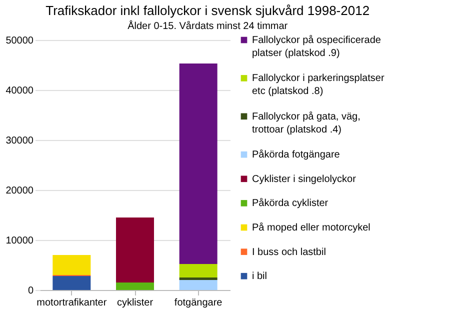 Image resolution: width=450 pixels, height=330 pixels. I want to click on legend-label: Fallolyckor på gata, väg, trottoar (platskod .4), so click(306, 123).